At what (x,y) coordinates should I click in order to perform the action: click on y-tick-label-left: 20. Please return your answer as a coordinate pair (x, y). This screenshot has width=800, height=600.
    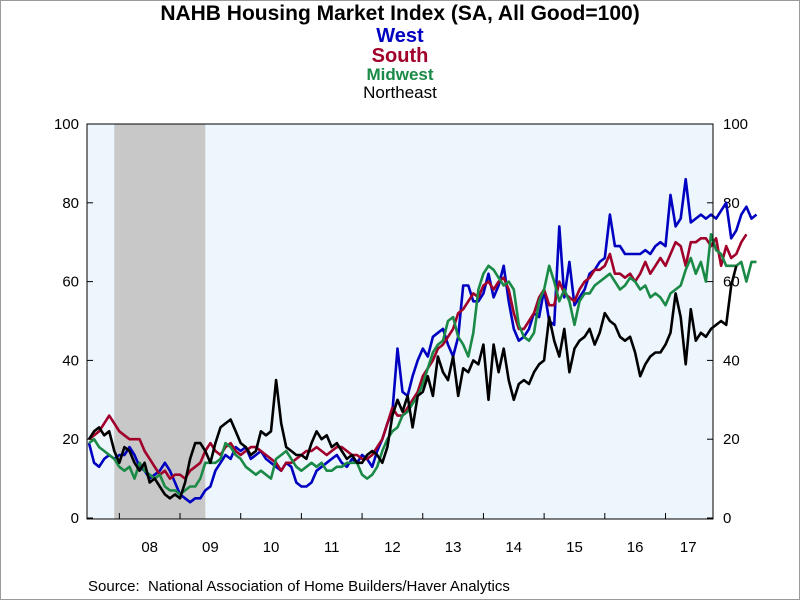
    Looking at the image, I should click on (70, 439).